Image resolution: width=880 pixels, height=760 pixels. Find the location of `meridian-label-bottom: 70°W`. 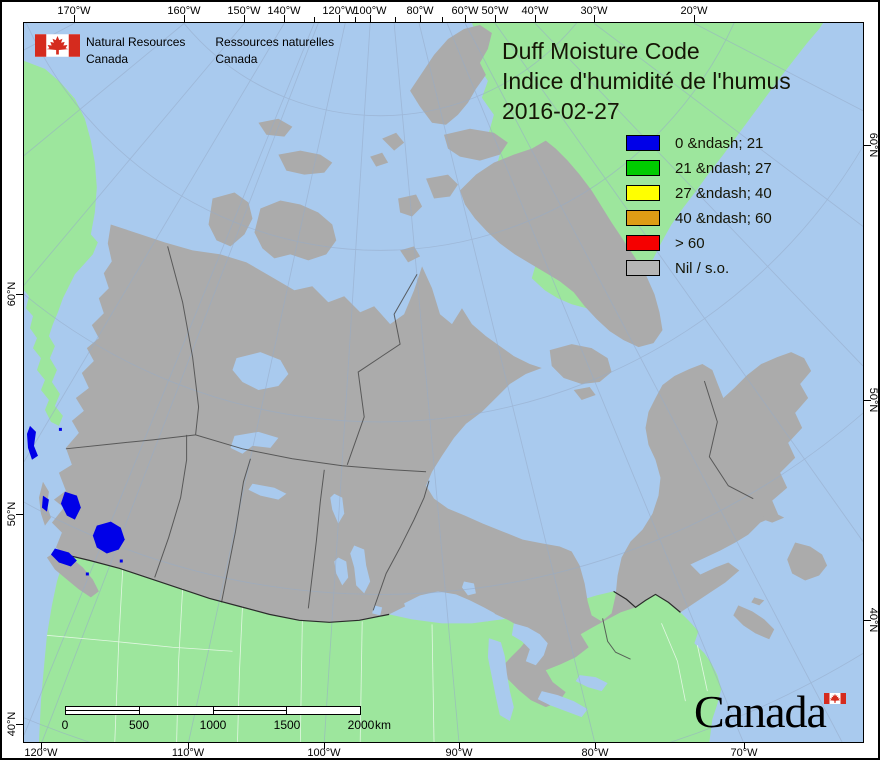

meridian-label-bottom: 70°W is located at coordinates (744, 753).